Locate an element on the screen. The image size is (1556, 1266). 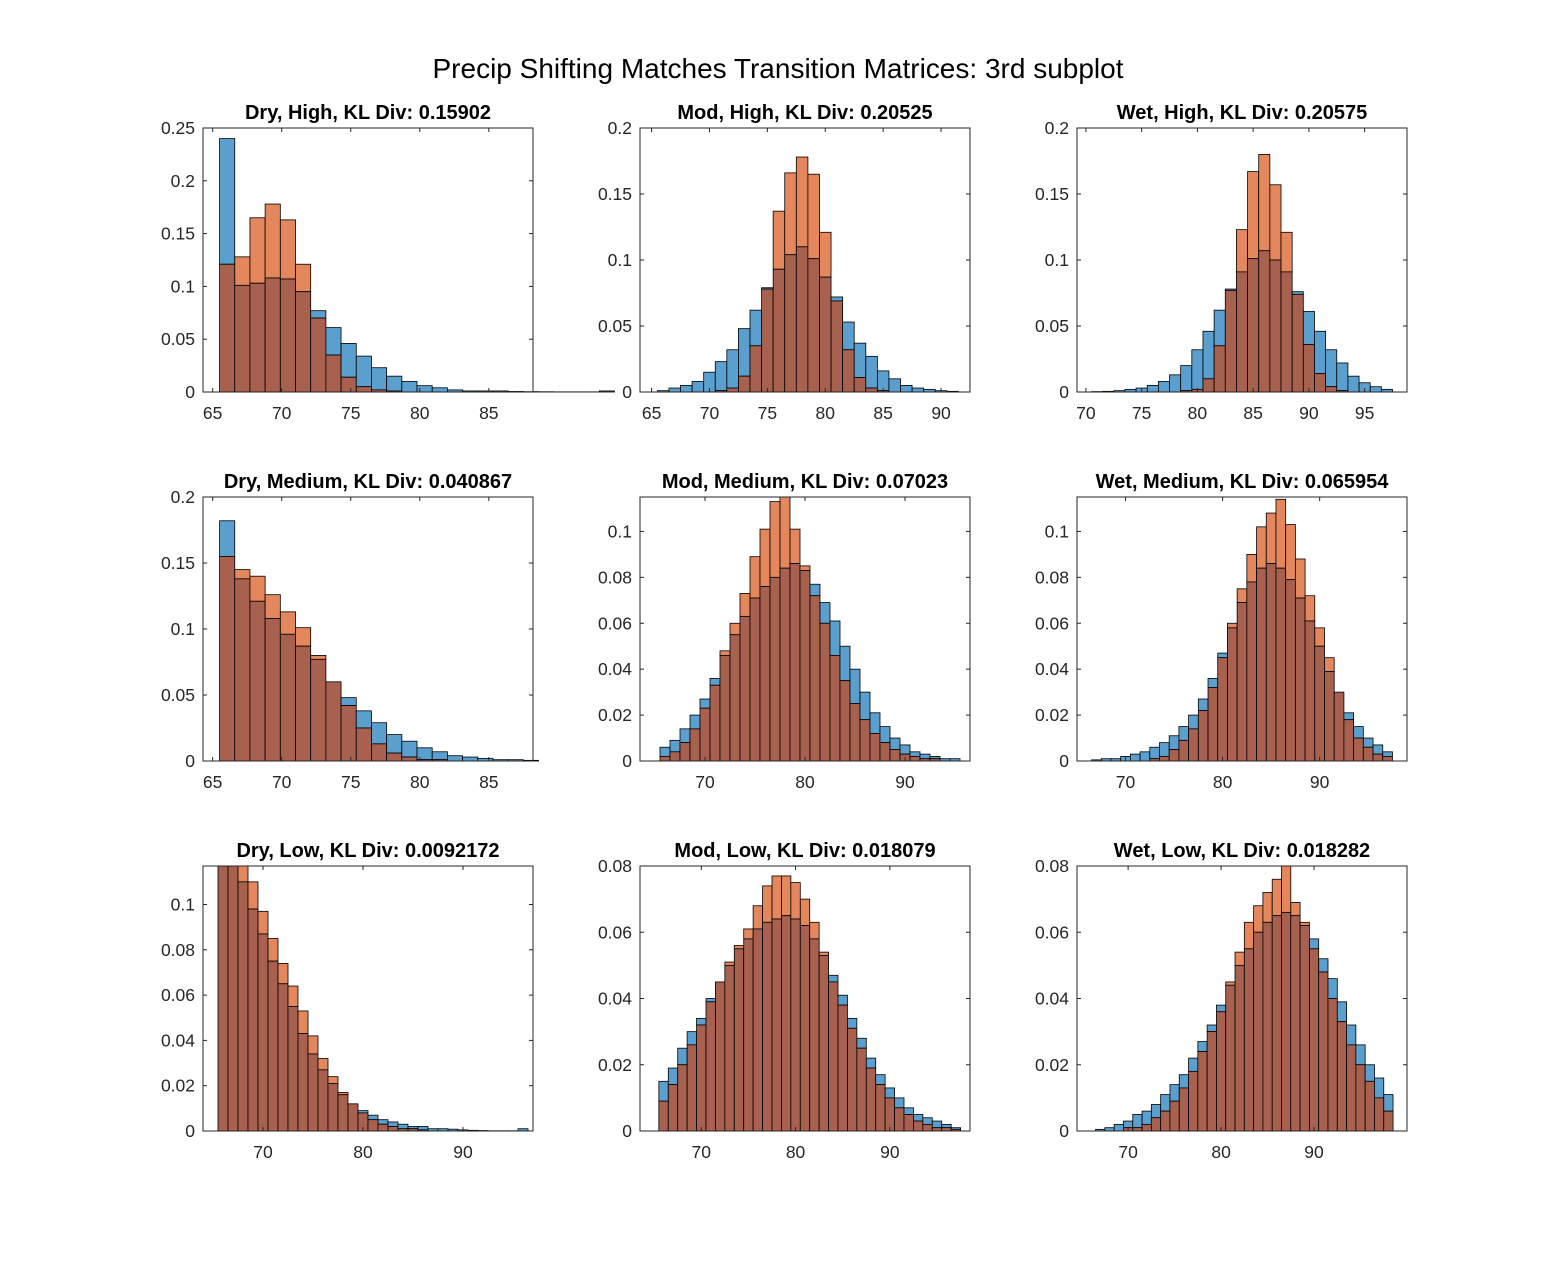
x-tick-label: 70 is located at coordinates (702, 1152).